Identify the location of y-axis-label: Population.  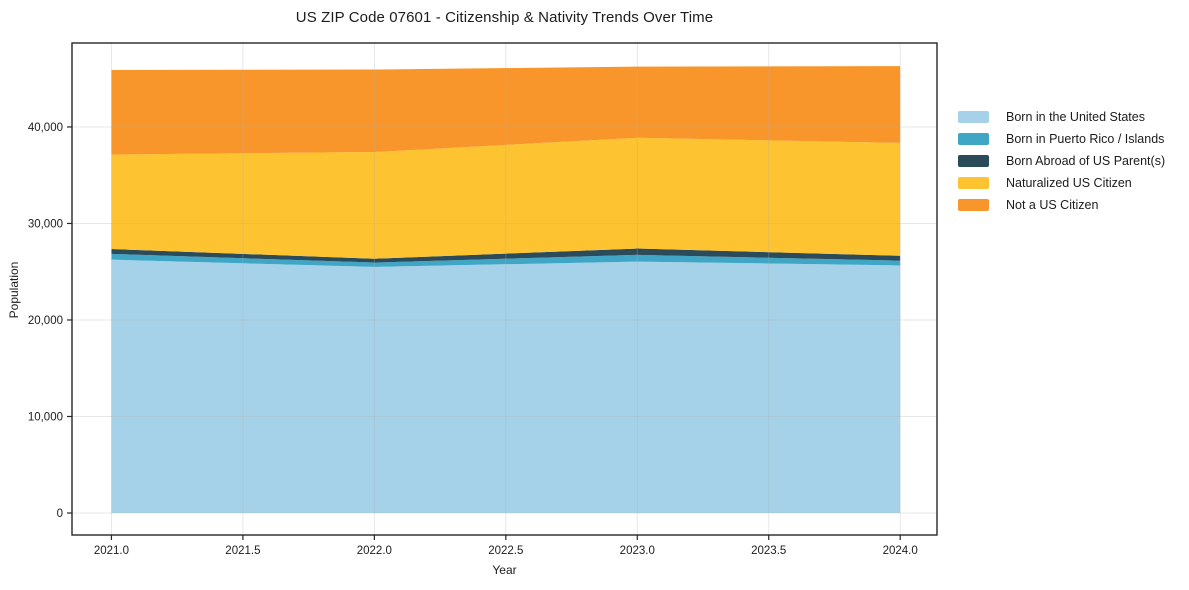
(14, 290).